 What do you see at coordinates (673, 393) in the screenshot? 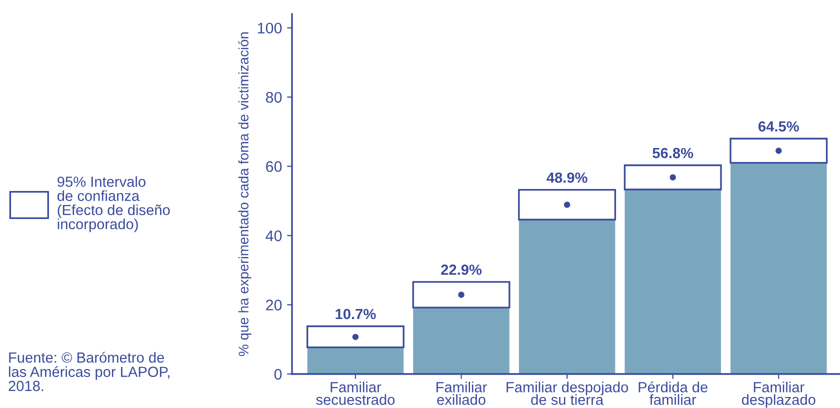
I see `x-tick-label: Pérdida de familiar` at bounding box center [673, 393].